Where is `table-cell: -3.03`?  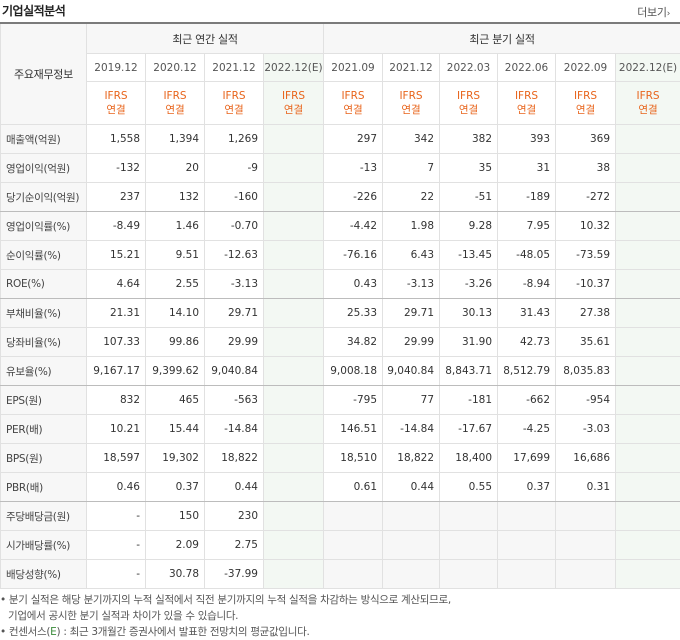
table-cell: -3.03 is located at coordinates (586, 429).